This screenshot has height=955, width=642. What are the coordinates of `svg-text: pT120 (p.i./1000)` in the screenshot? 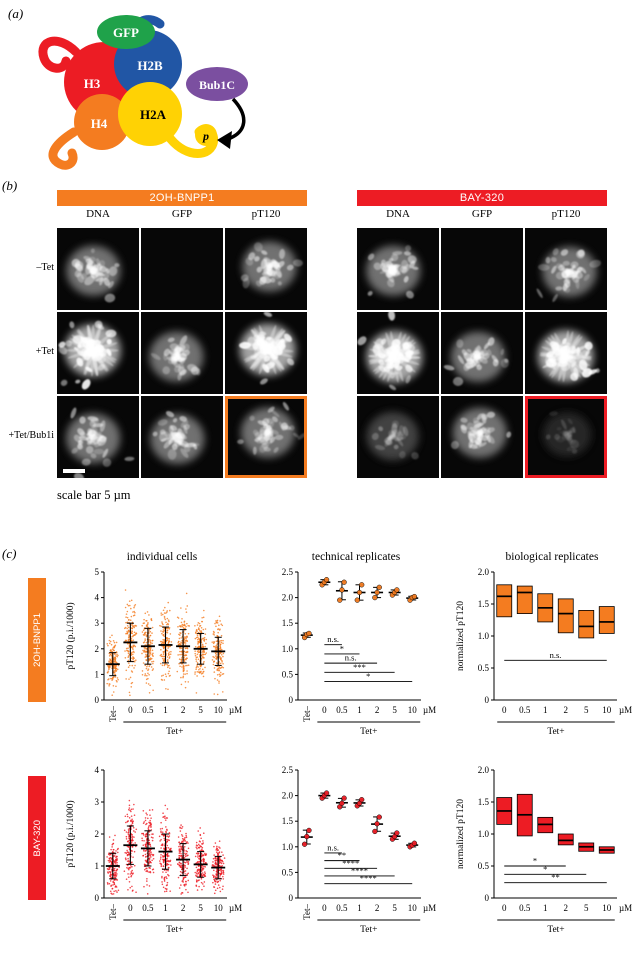 It's located at (70, 635).